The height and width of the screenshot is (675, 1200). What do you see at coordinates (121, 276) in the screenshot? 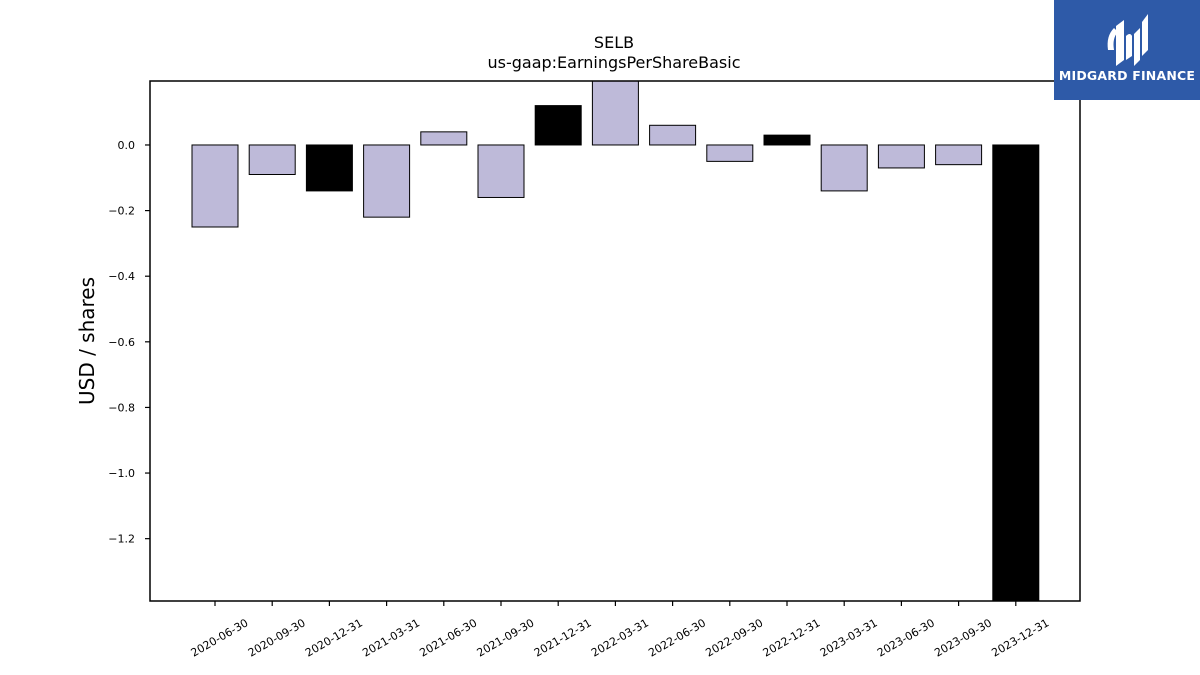
I see `y-tick-label: −0.4` at bounding box center [121, 276].